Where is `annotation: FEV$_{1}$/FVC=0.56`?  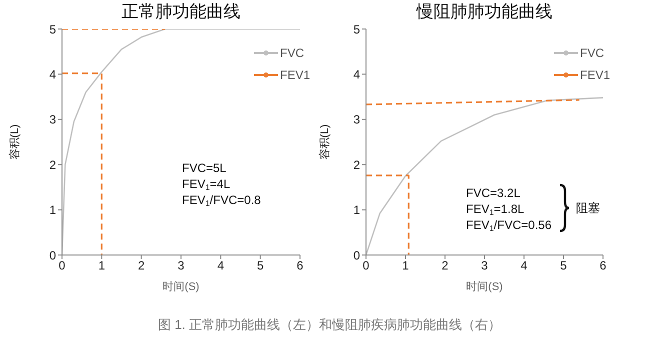
annotation: FEV$_{1}$/FVC=0.56 is located at coordinates (509, 225).